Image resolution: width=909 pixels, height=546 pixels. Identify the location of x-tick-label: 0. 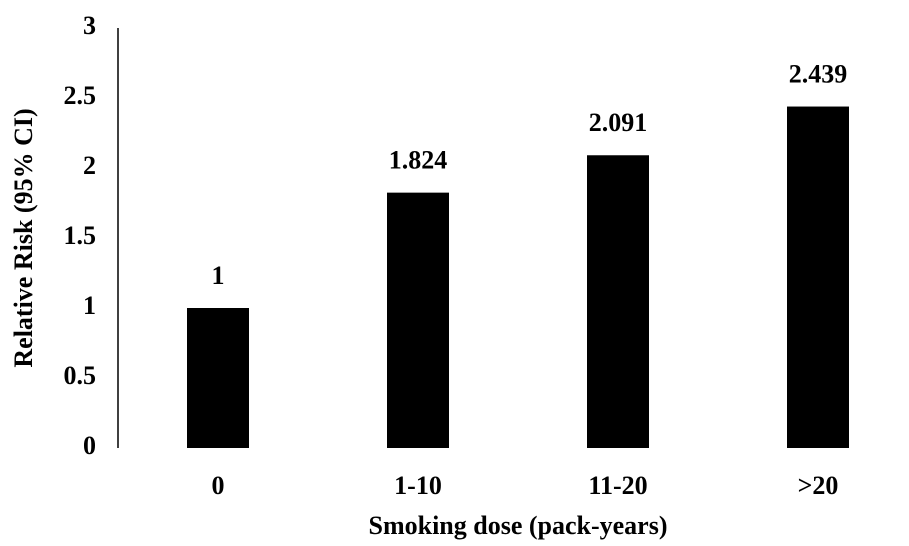
(218, 485).